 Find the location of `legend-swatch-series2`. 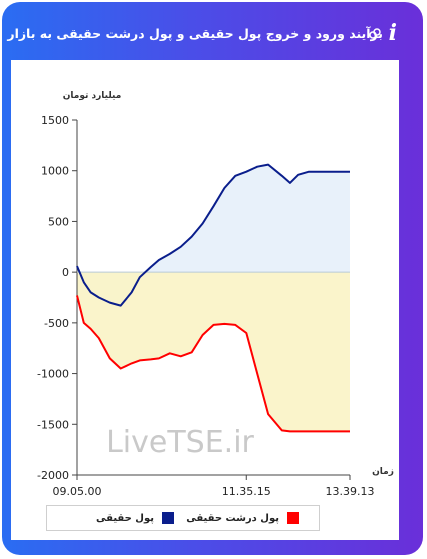

legend-swatch-series2 is located at coordinates (293, 518).